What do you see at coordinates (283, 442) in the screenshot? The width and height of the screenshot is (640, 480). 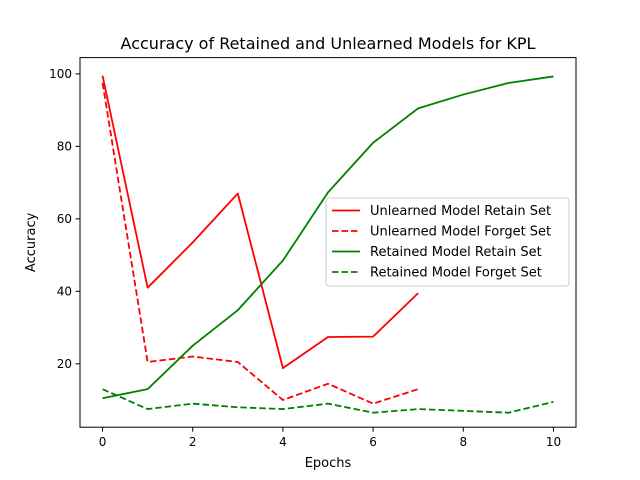 I see `x-tick-label: 4` at bounding box center [283, 442].